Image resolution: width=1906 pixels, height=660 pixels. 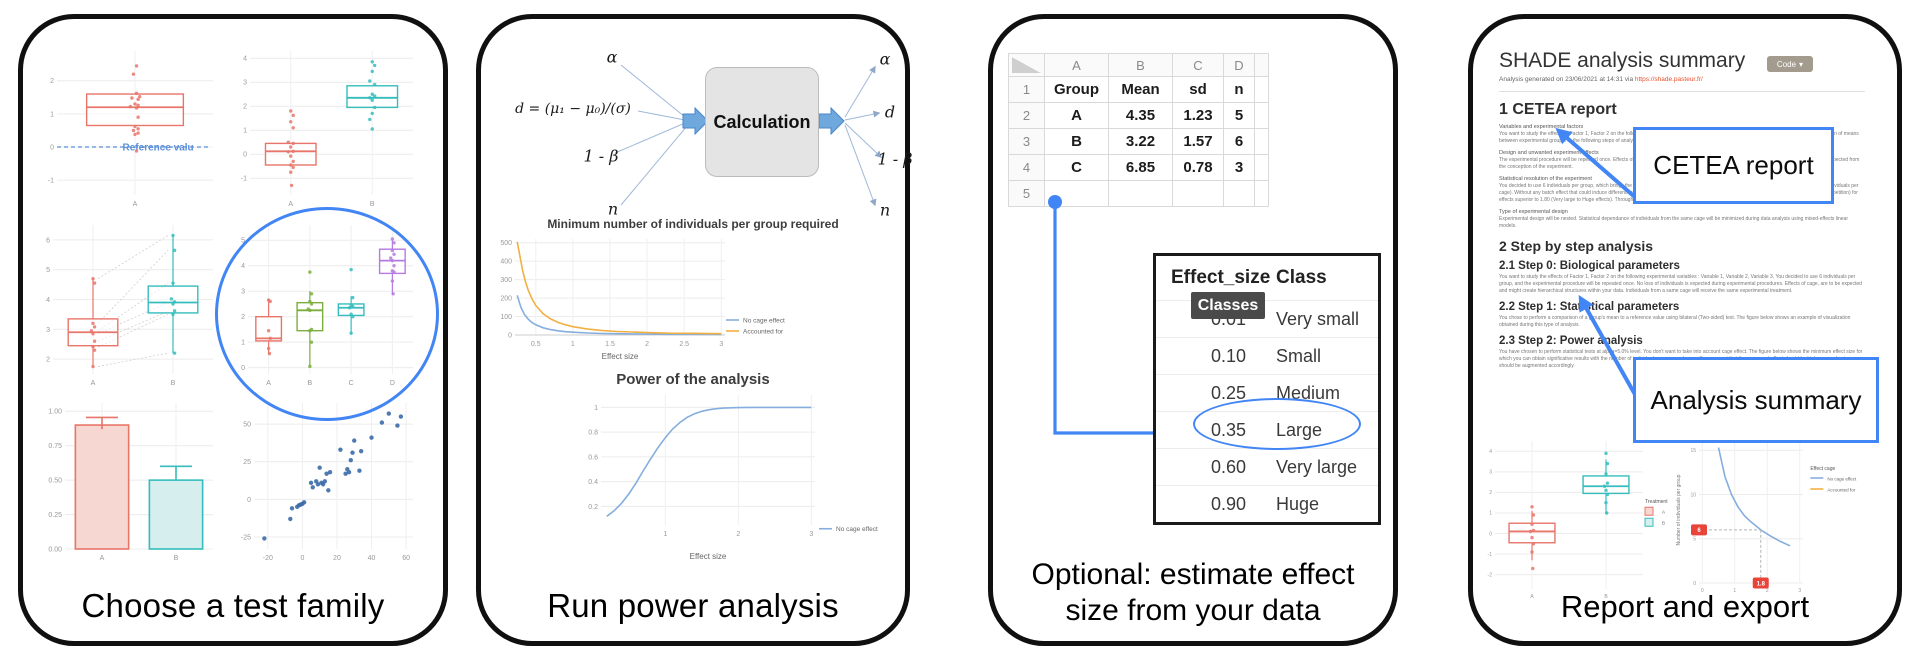 What do you see at coordinates (1622, 60) in the screenshot?
I see `report-title: SHADE analysis summary` at bounding box center [1622, 60].